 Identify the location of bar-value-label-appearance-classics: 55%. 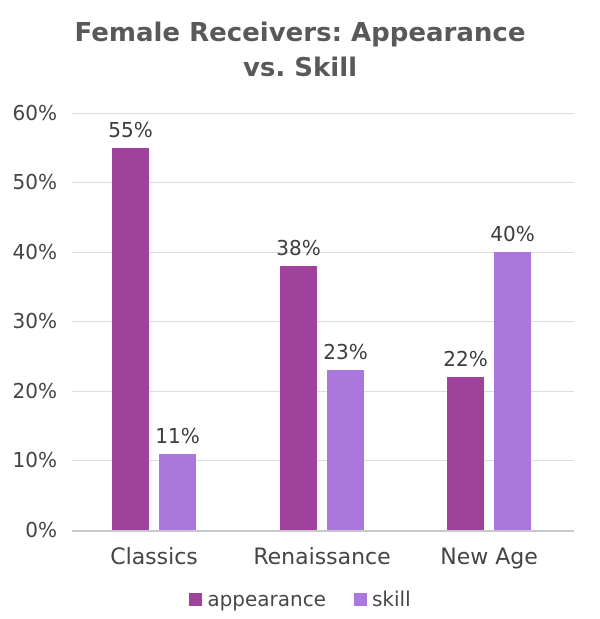
(130, 130).